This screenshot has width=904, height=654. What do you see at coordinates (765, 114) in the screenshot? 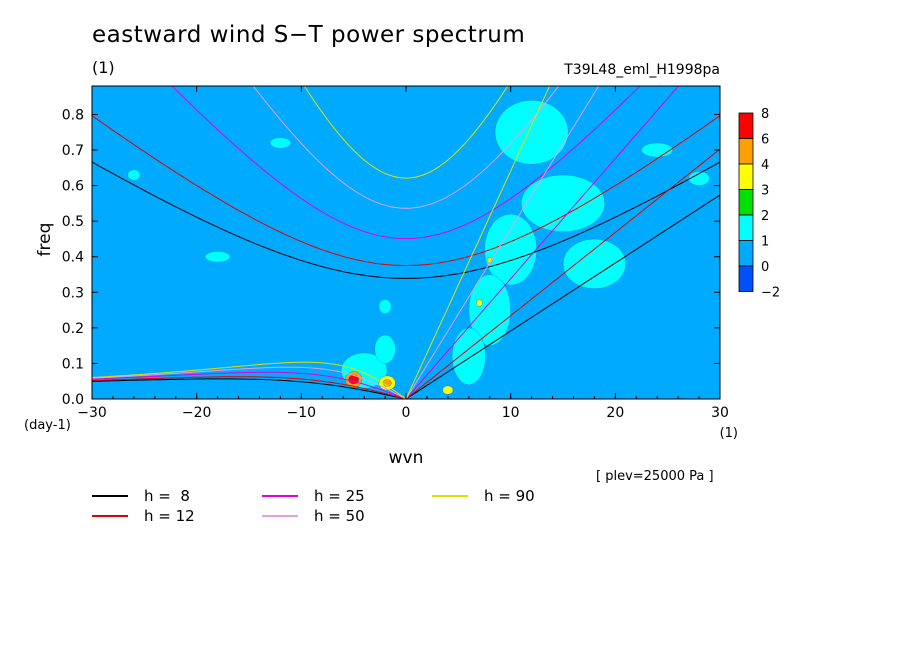
I see `colorbar-label-0: 8` at bounding box center [765, 114].